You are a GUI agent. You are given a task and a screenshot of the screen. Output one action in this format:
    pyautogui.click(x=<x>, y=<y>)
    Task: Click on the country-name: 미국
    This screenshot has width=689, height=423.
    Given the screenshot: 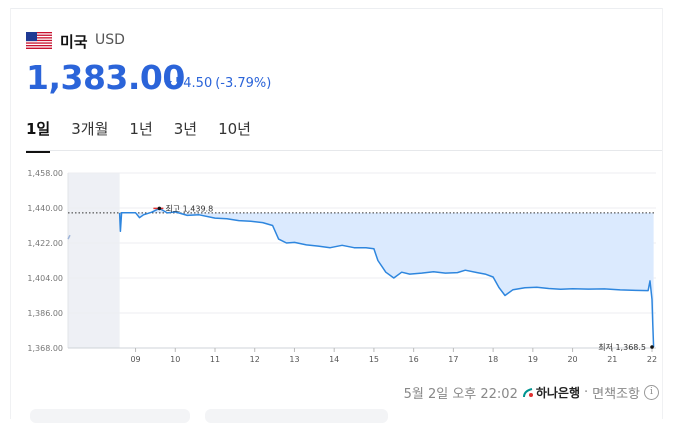 What is the action you would take?
    pyautogui.click(x=74, y=42)
    